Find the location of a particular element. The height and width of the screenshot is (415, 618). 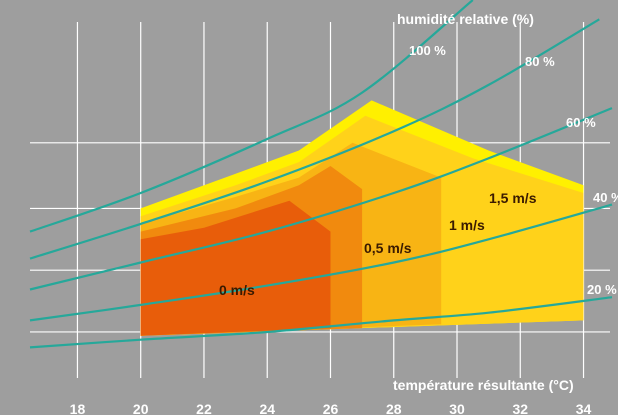

x-tick-28: 28 is located at coordinates (394, 408).